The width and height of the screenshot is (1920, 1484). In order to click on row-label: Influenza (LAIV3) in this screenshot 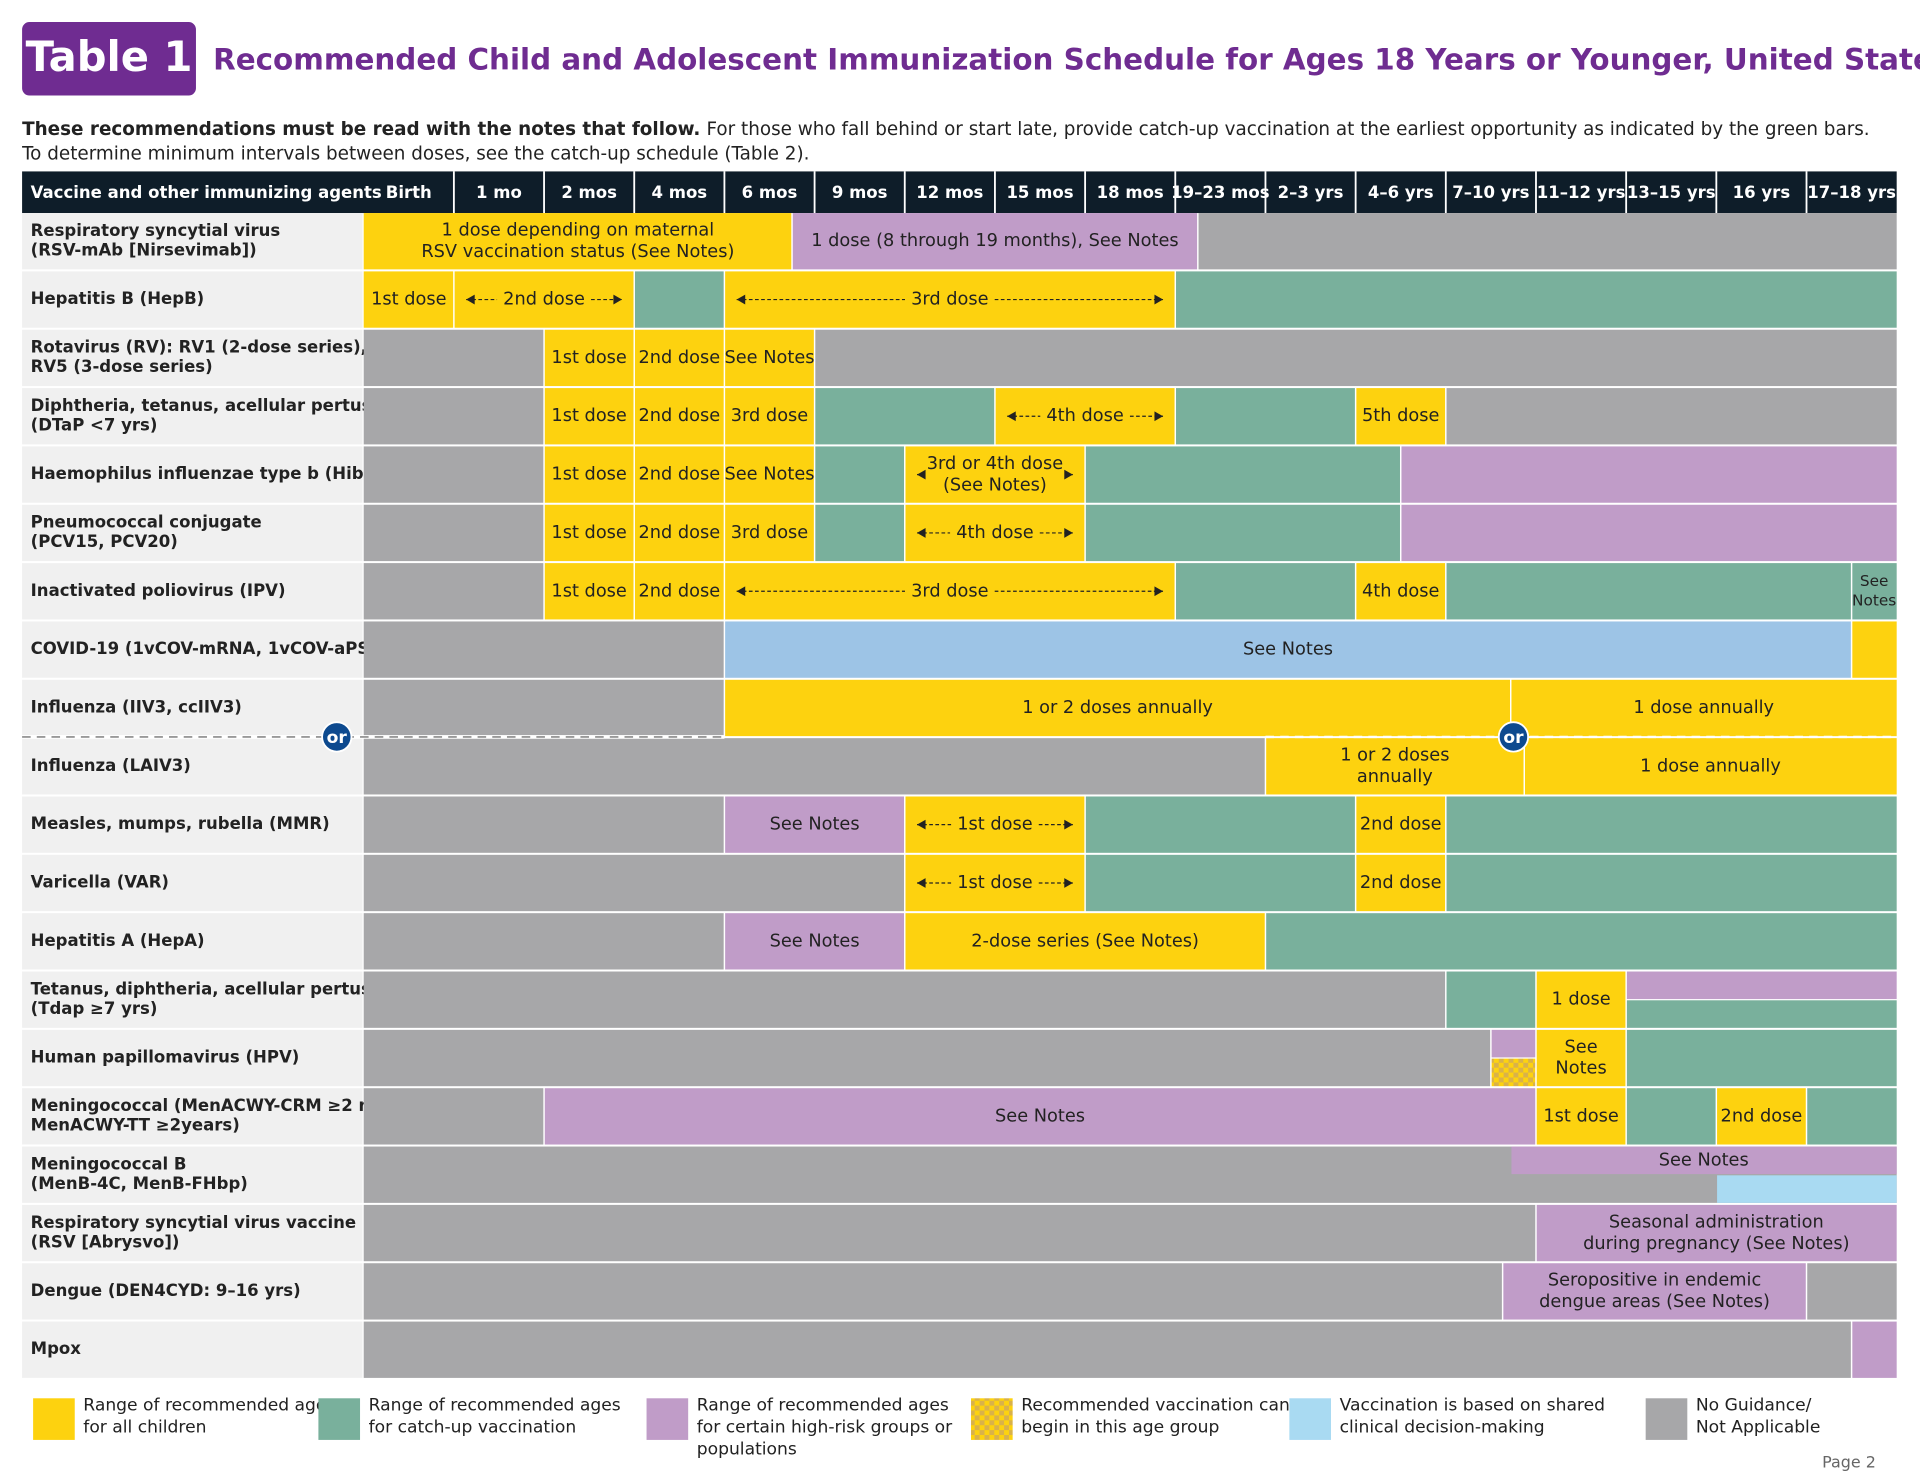, I will do `click(111, 765)`.